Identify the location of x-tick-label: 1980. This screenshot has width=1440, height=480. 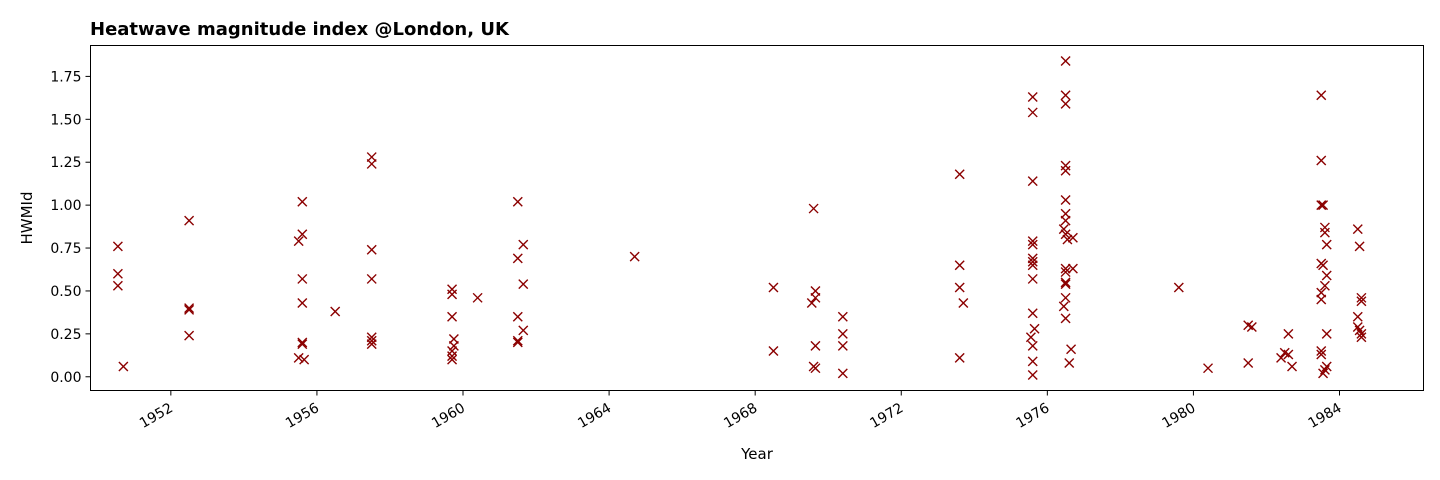
(1179, 416).